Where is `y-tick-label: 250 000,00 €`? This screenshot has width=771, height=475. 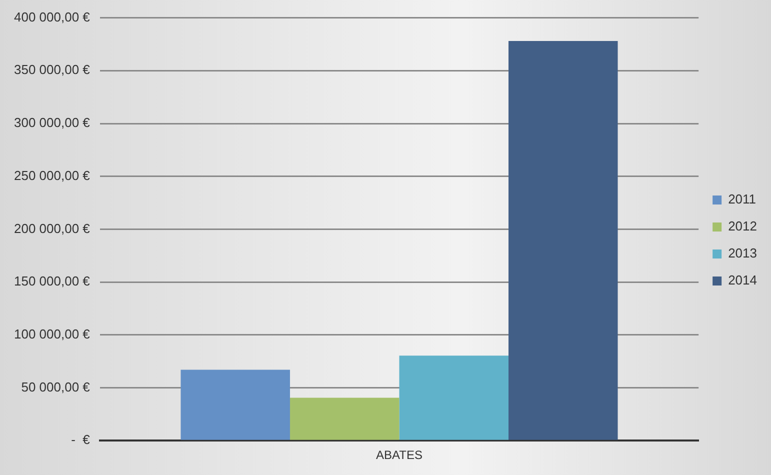 y-tick-label: 250 000,00 € is located at coordinates (52, 175).